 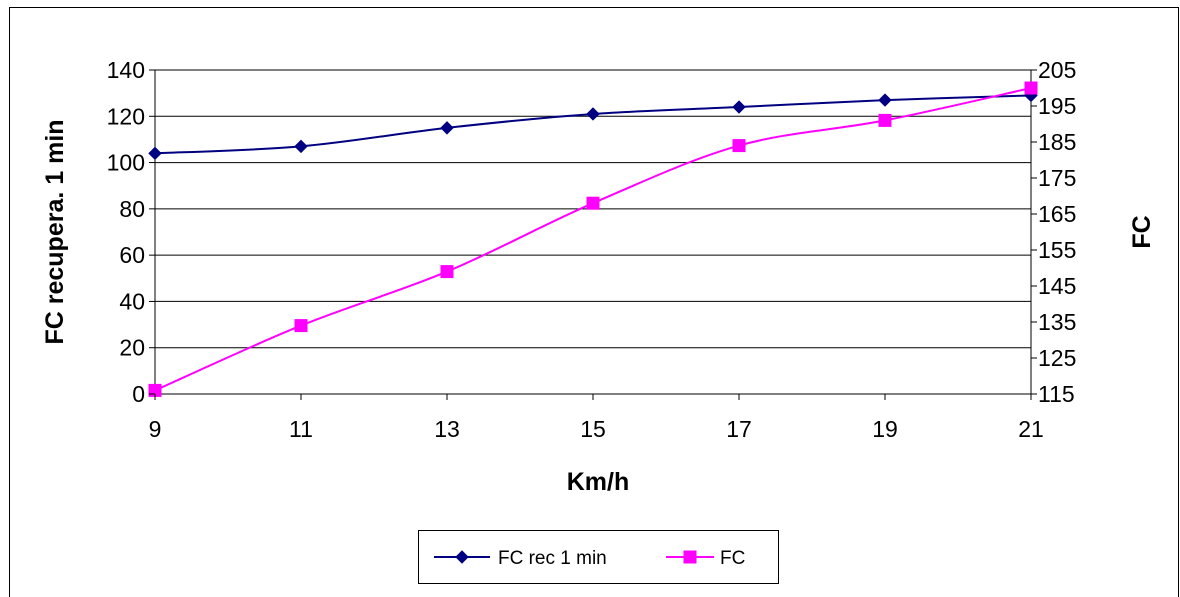 What do you see at coordinates (885, 429) in the screenshot?
I see `x-tick-label: 19` at bounding box center [885, 429].